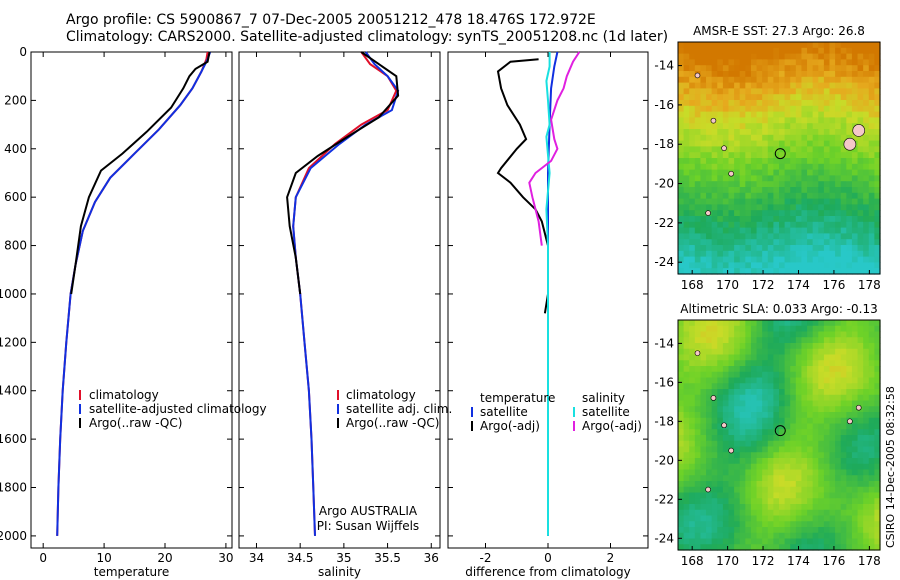  Describe the element at coordinates (134, 293) in the screenshot. I see `series-line-satellite` at that location.